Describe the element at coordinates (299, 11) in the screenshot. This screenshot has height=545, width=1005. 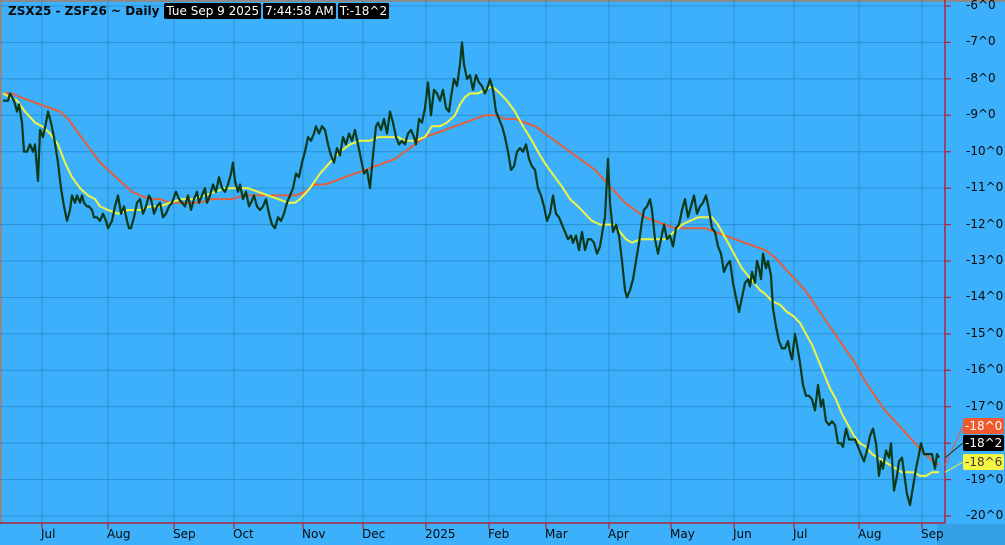
I see `time-box: 7:44:58 AM` at that location.